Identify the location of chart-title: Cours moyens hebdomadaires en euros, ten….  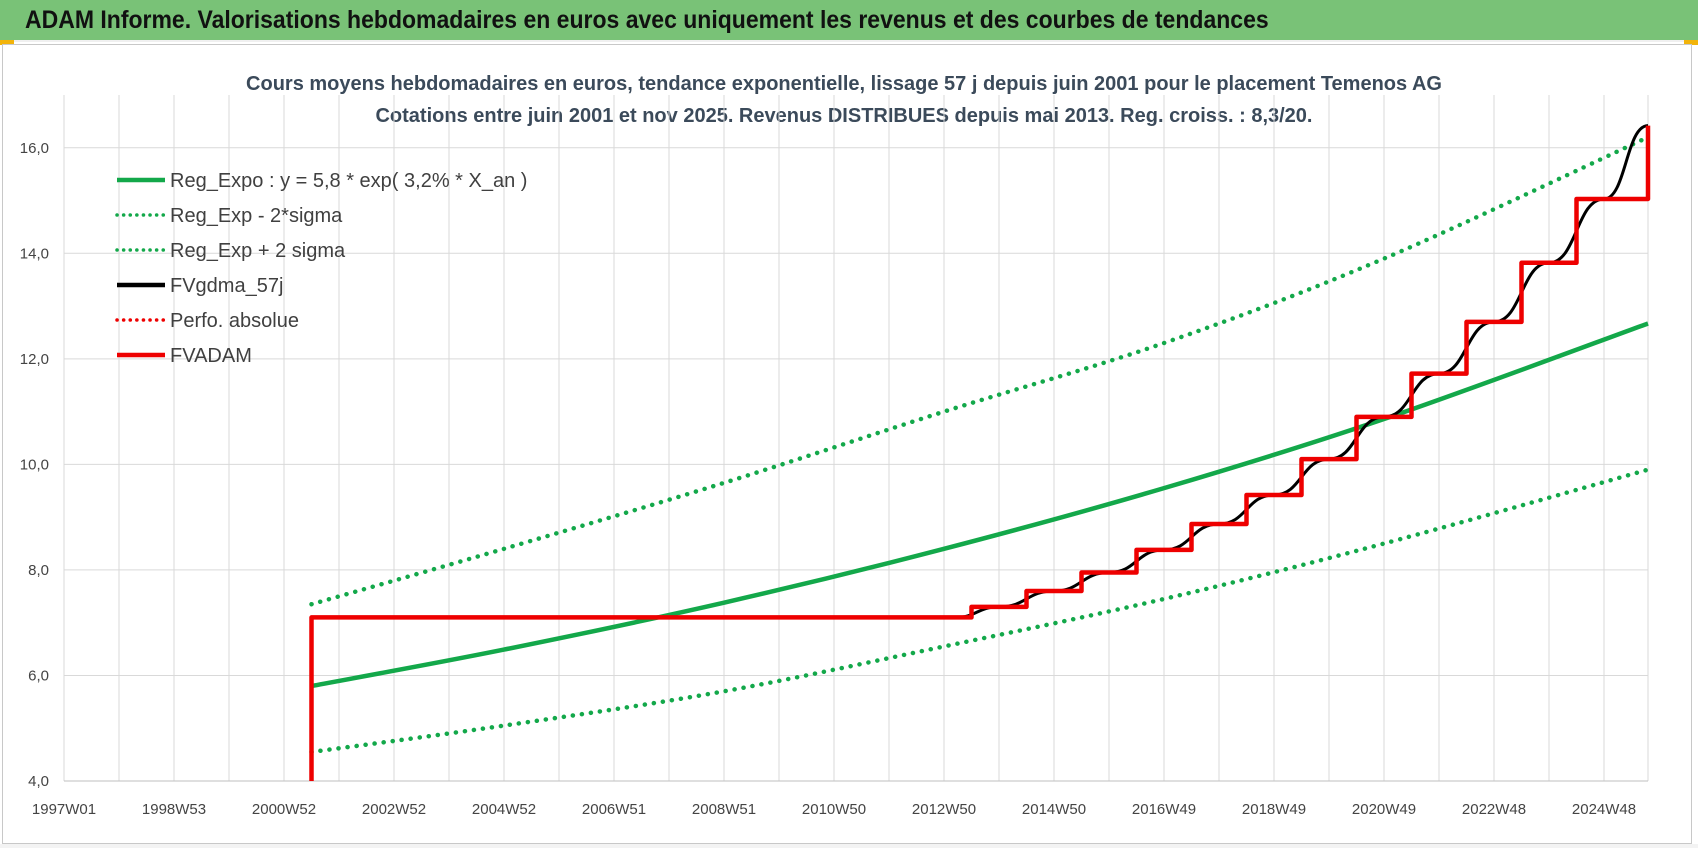
(844, 84).